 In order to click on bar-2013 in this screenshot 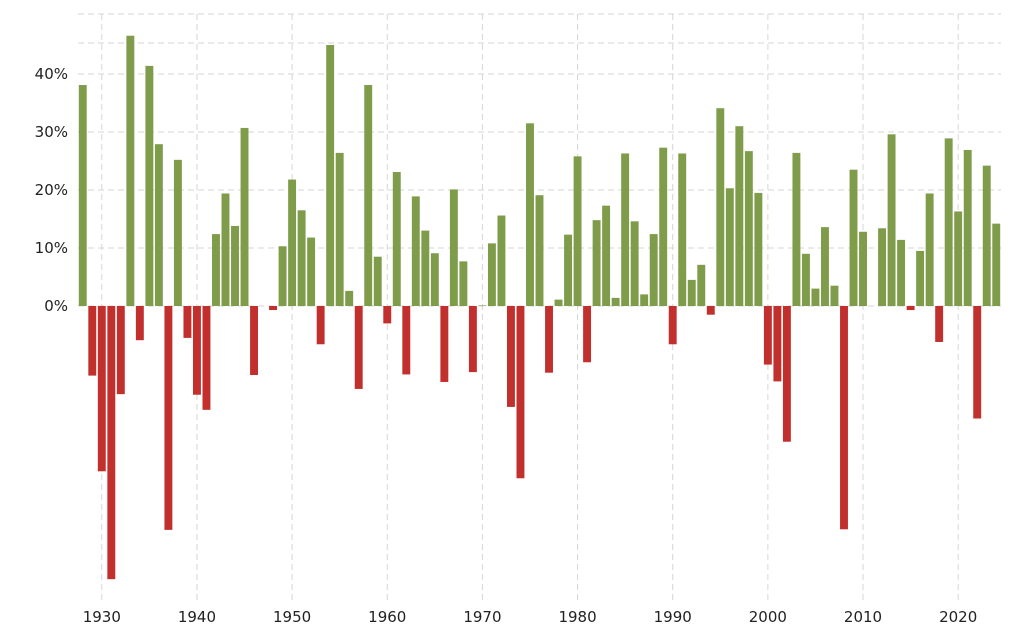, I will do `click(891, 220)`.